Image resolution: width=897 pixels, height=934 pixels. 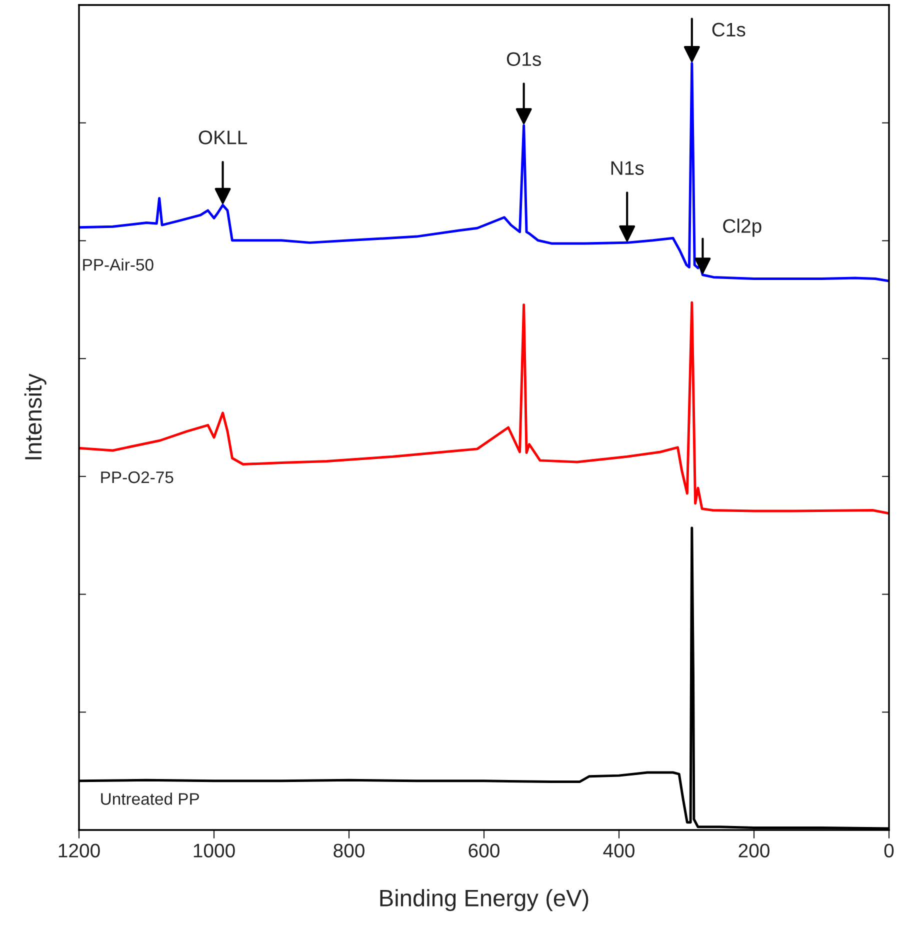 What do you see at coordinates (150, 798) in the screenshot?
I see `series-label: Untreated PP` at bounding box center [150, 798].